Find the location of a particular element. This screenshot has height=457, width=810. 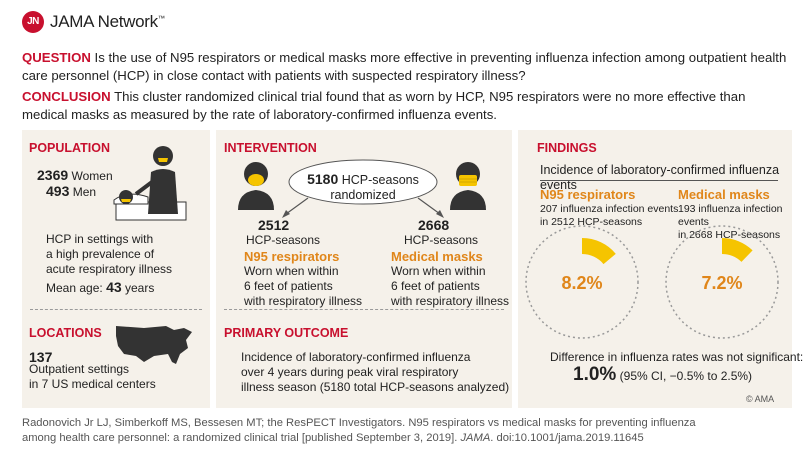

n95-arm: 2512 HCP-seasons is located at coordinates (283, 232).